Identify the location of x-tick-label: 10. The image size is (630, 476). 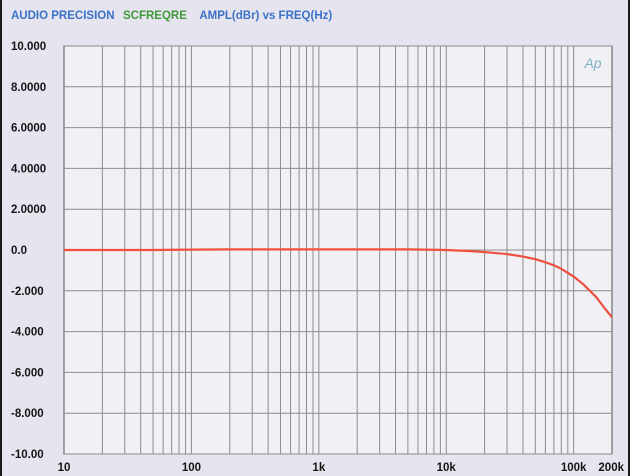
(64, 468).